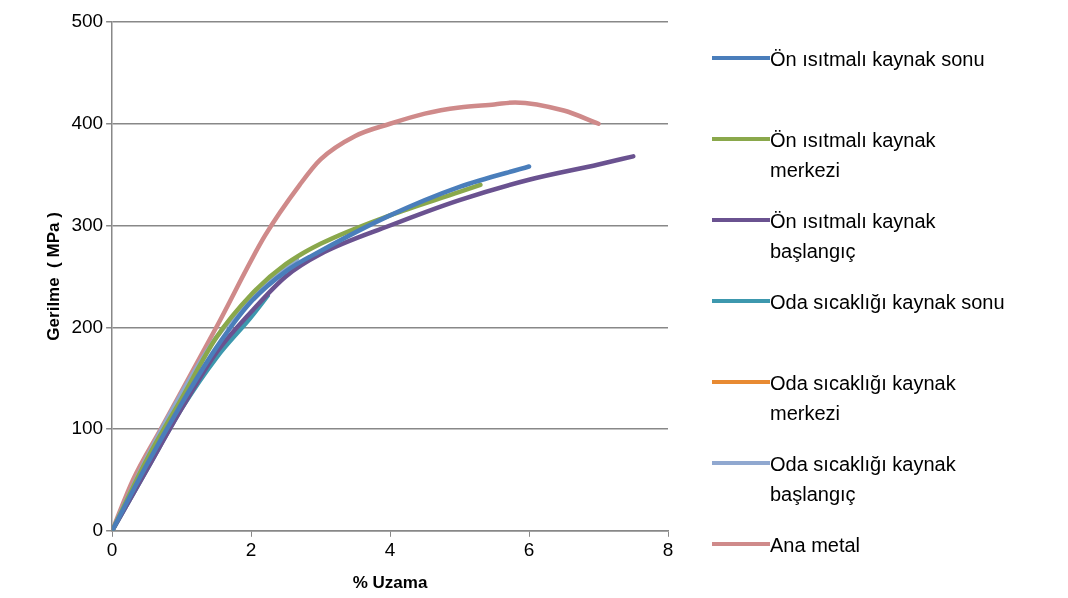 The height and width of the screenshot is (598, 1068). What do you see at coordinates (863, 479) in the screenshot?
I see `legend-label: Oda sıcaklığı kaynak başlangıç` at bounding box center [863, 479].